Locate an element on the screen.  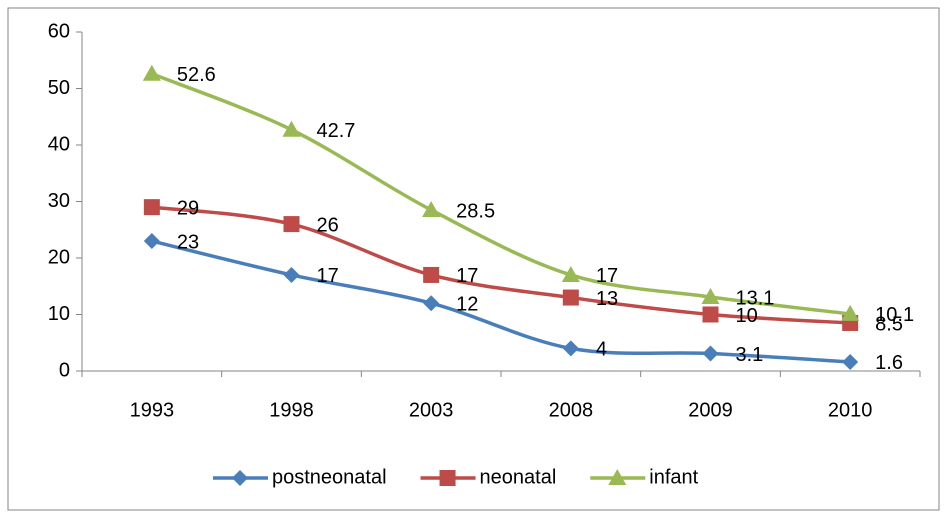
legend-label: infant is located at coordinates (673, 477).